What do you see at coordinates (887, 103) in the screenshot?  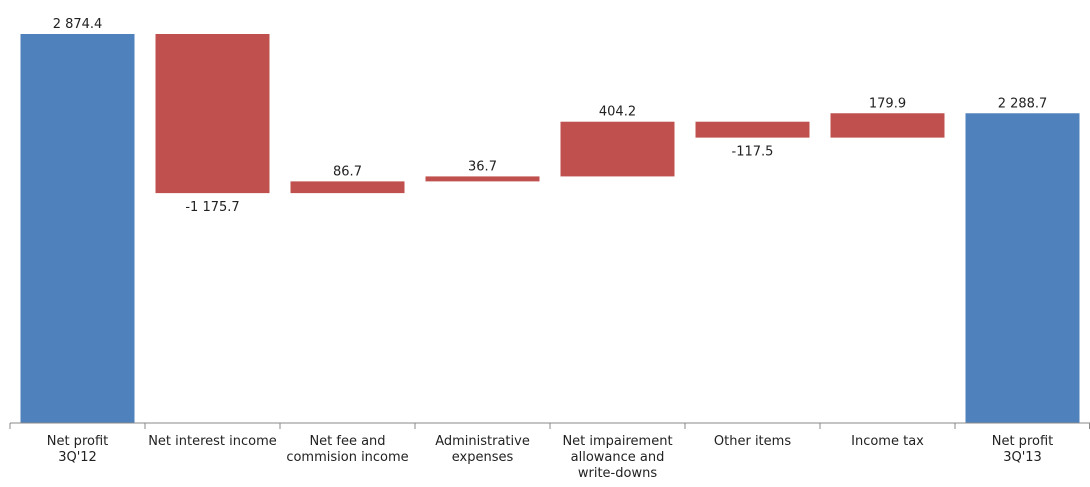 I see `value-label-6: 179.9` at bounding box center [887, 103].